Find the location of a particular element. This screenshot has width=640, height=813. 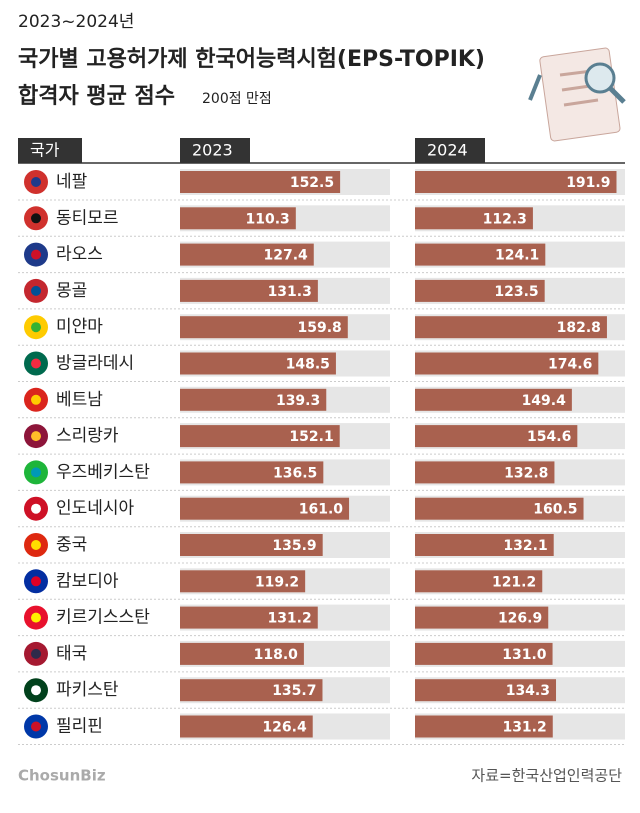

category-label: 동티모르 is located at coordinates (87, 218).